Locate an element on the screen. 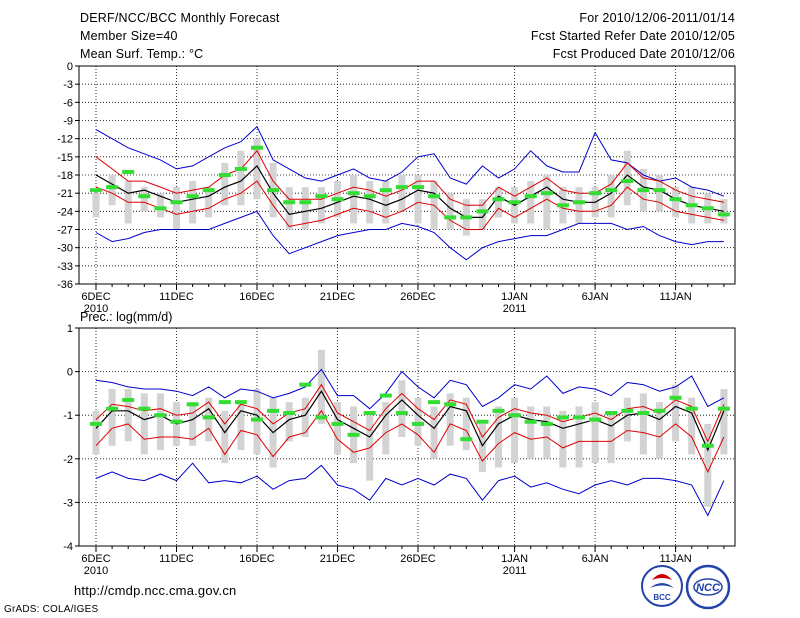 The width and height of the screenshot is (800, 618). x-tick-label: 11DEC is located at coordinates (176, 297).